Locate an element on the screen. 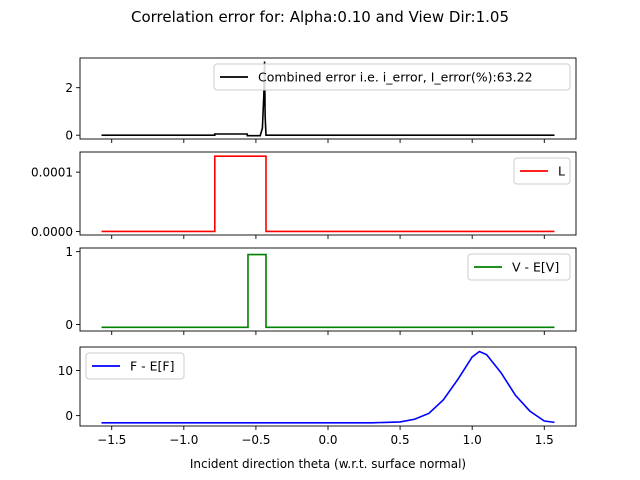 This screenshot has height=480, width=640. legend: L is located at coordinates (542, 171).